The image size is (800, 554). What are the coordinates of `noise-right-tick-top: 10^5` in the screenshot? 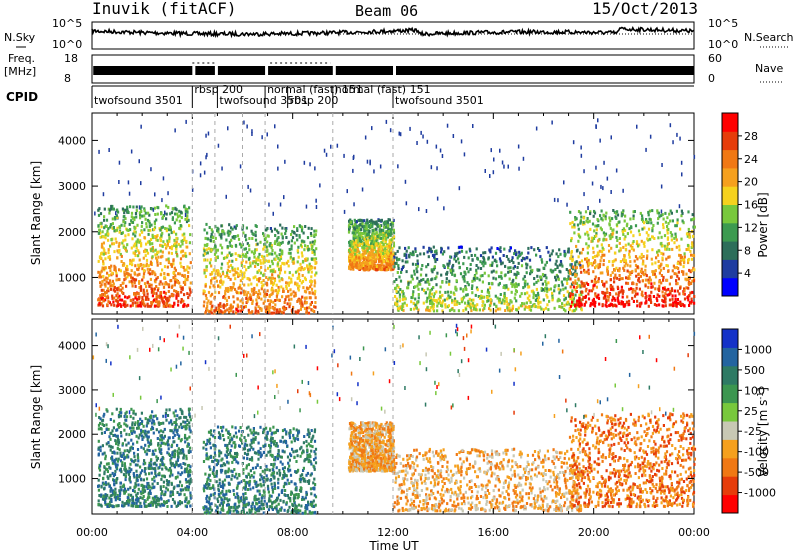 It's located at (723, 23).